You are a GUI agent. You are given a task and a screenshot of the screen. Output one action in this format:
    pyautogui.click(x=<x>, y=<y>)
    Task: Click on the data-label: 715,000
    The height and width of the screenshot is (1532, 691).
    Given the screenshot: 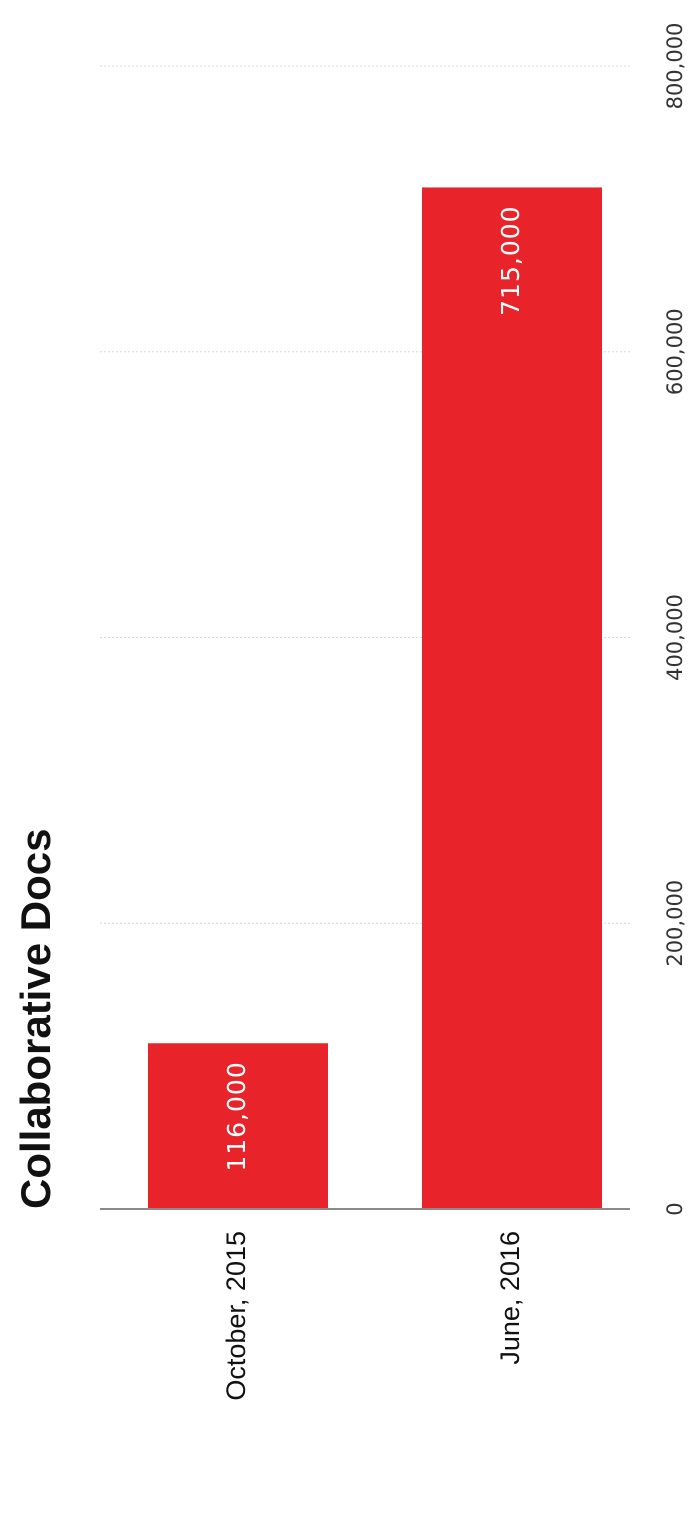 What is the action you would take?
    pyautogui.click(x=510, y=260)
    